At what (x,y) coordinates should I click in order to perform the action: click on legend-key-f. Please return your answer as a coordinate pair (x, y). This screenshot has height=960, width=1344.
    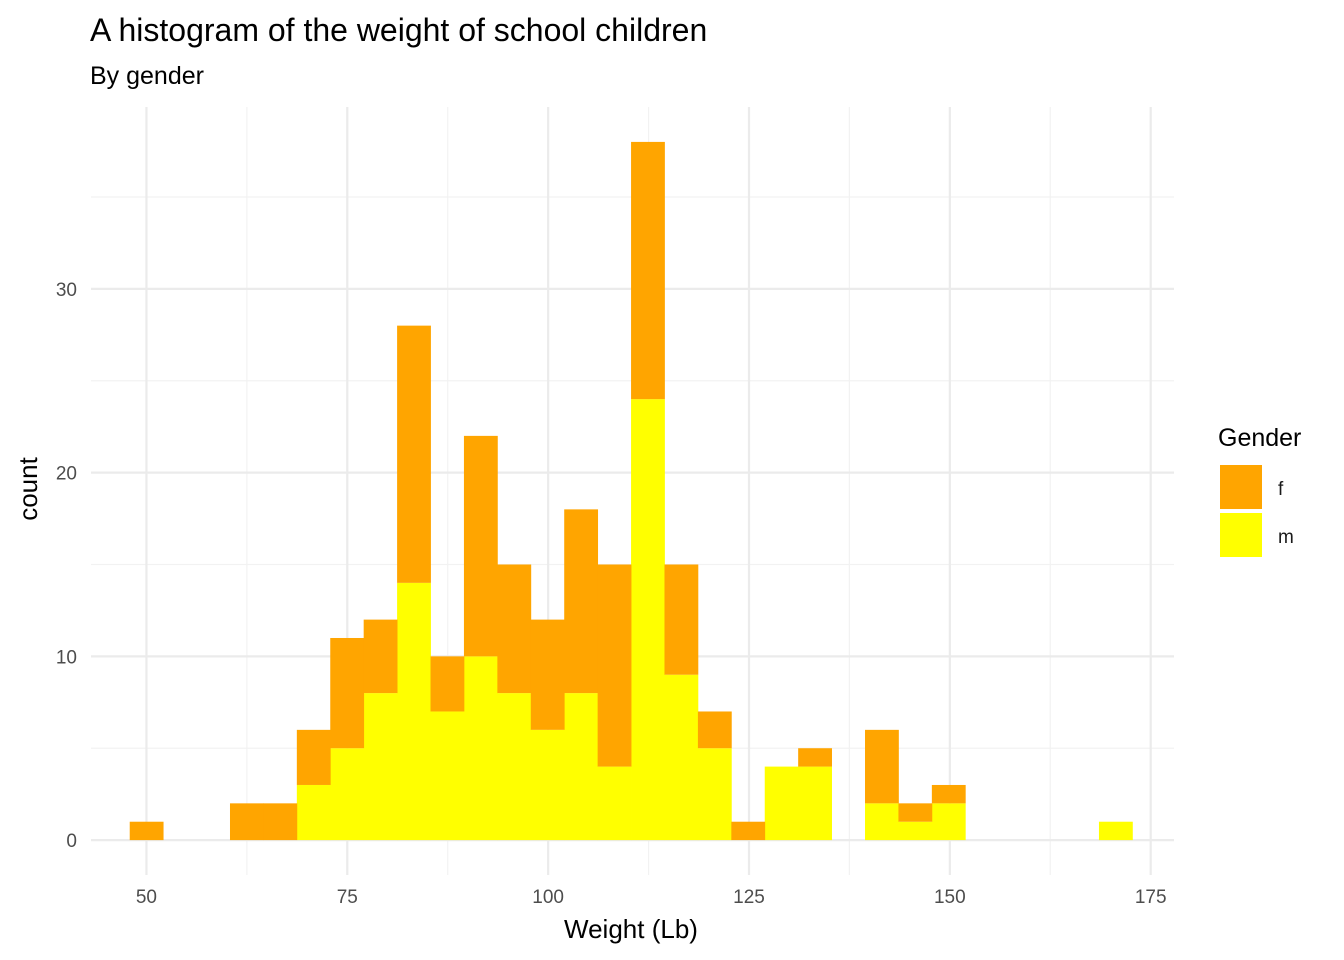
    Looking at the image, I should click on (1241, 487).